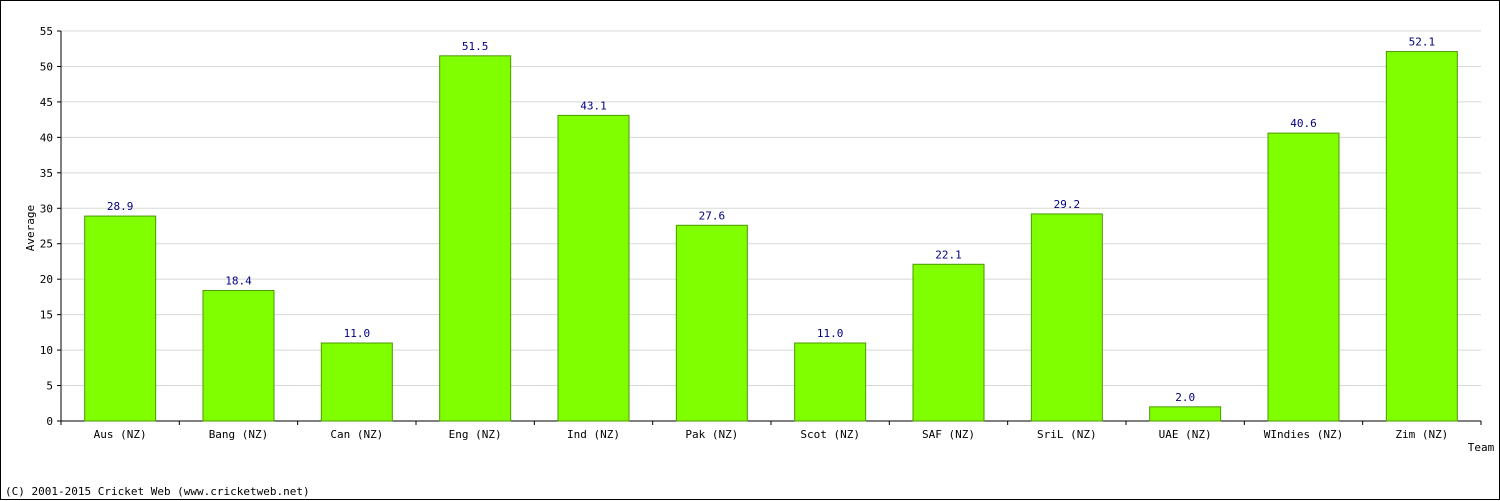 This screenshot has height=501, width=1500. Describe the element at coordinates (49, 421) in the screenshot. I see `y-tick-label: 0` at that location.